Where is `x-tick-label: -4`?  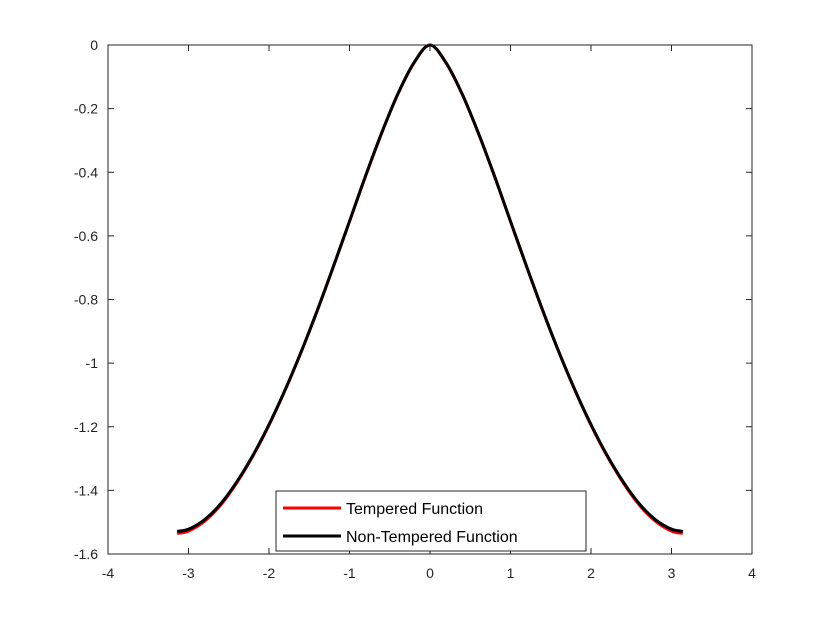
x-tick-label: -4 is located at coordinates (108, 573).